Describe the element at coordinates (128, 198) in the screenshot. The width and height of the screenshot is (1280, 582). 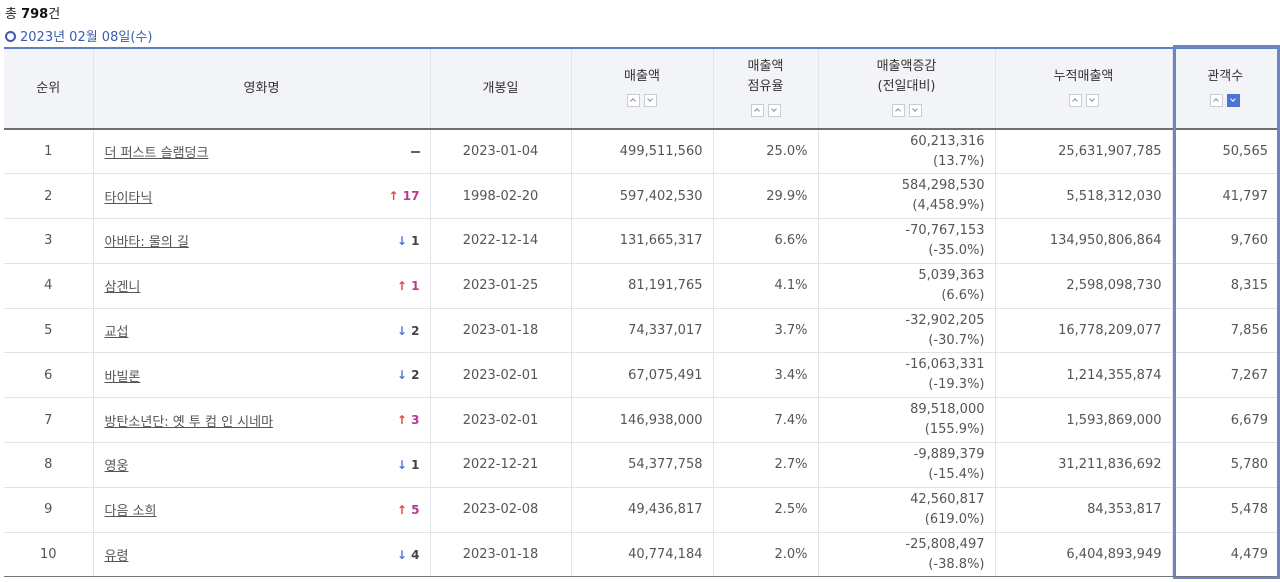
I see `movie-title-link: 타이타닉` at that location.